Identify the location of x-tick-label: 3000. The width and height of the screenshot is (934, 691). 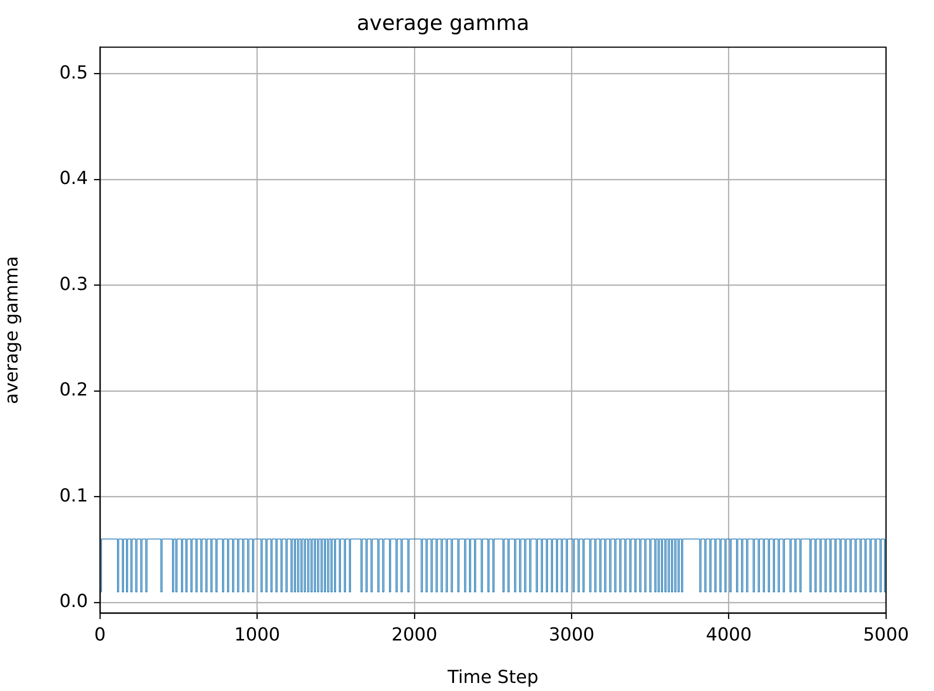
(571, 635).